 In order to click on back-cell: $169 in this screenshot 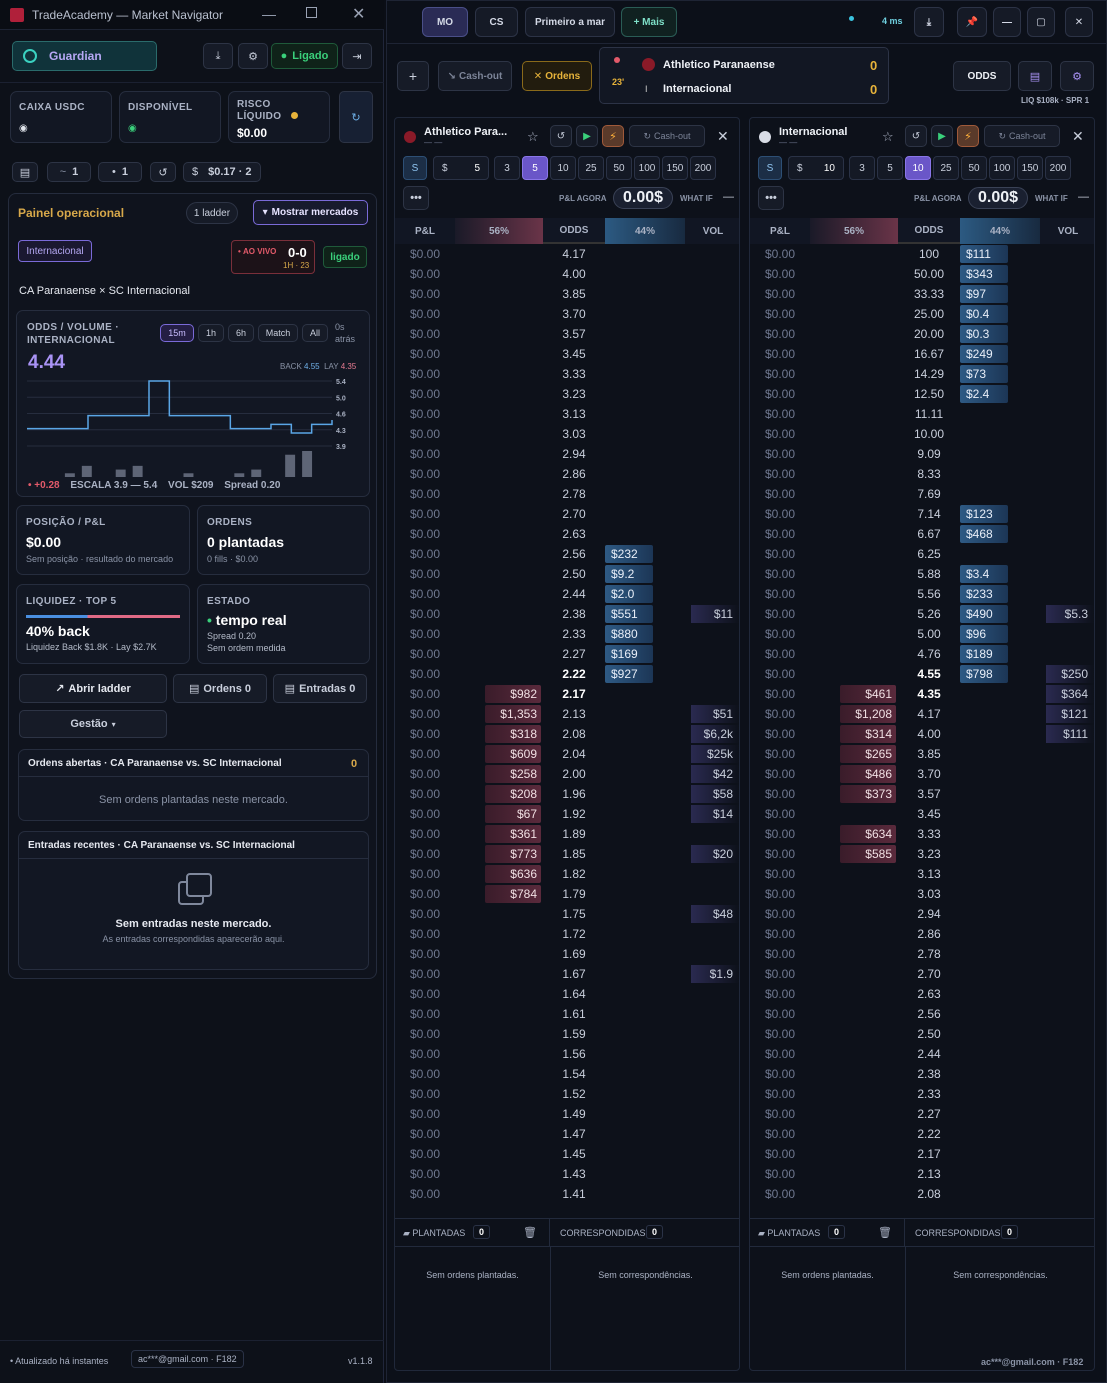, I will do `click(629, 654)`.